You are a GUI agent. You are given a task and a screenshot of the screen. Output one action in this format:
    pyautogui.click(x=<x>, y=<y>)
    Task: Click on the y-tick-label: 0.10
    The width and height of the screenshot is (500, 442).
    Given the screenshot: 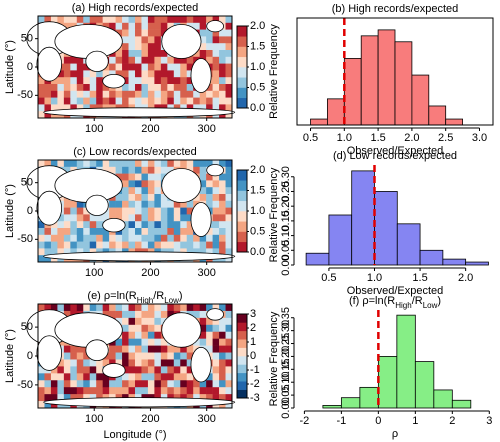 What is the action you would take?
    pyautogui.click(x=286, y=381)
    